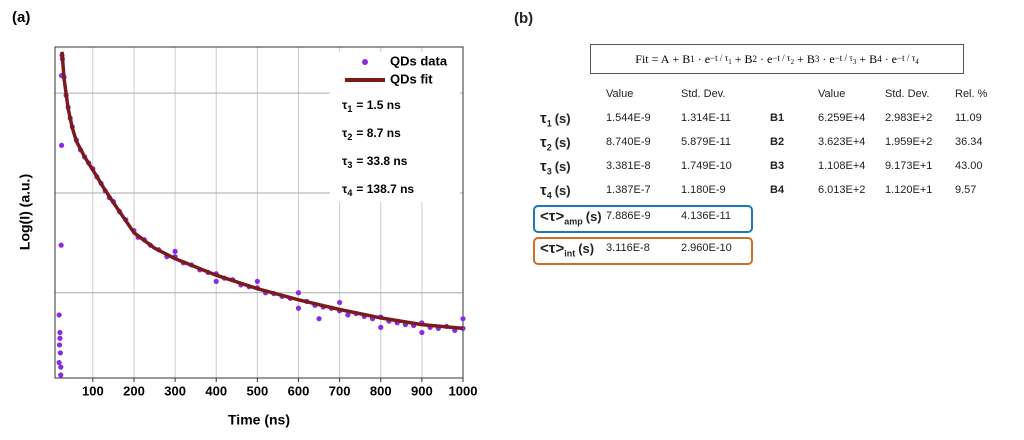 The image size is (1024, 440). What do you see at coordinates (969, 142) in the screenshot?
I see `table-cell: 36.34` at bounding box center [969, 142].